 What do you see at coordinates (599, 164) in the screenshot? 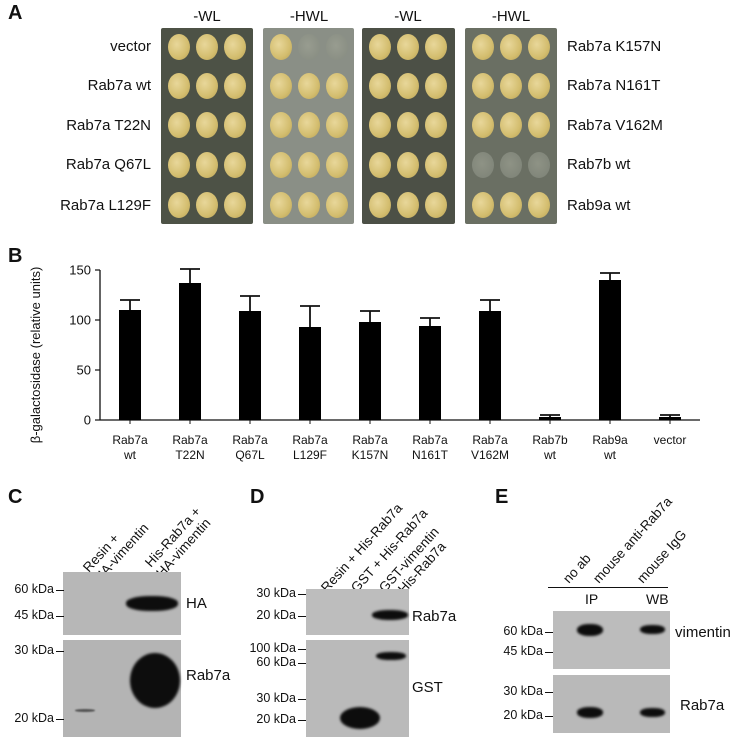
I see `panel-a-right-label: Rab7b wt` at bounding box center [599, 164].